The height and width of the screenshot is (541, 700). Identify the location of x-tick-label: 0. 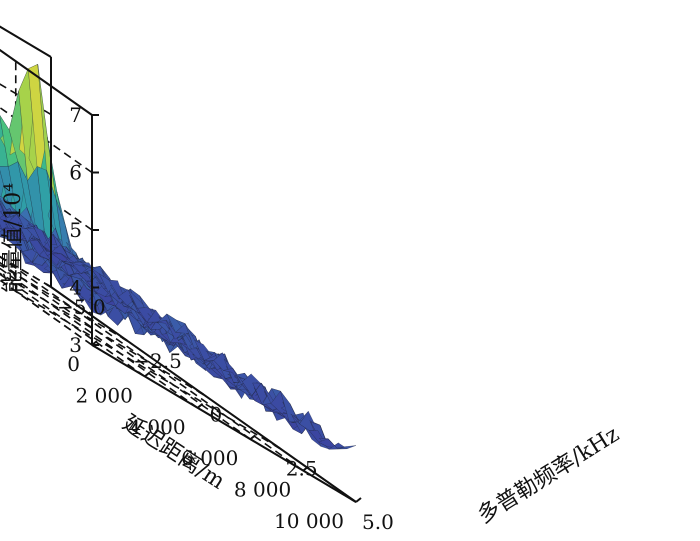
(73, 364).